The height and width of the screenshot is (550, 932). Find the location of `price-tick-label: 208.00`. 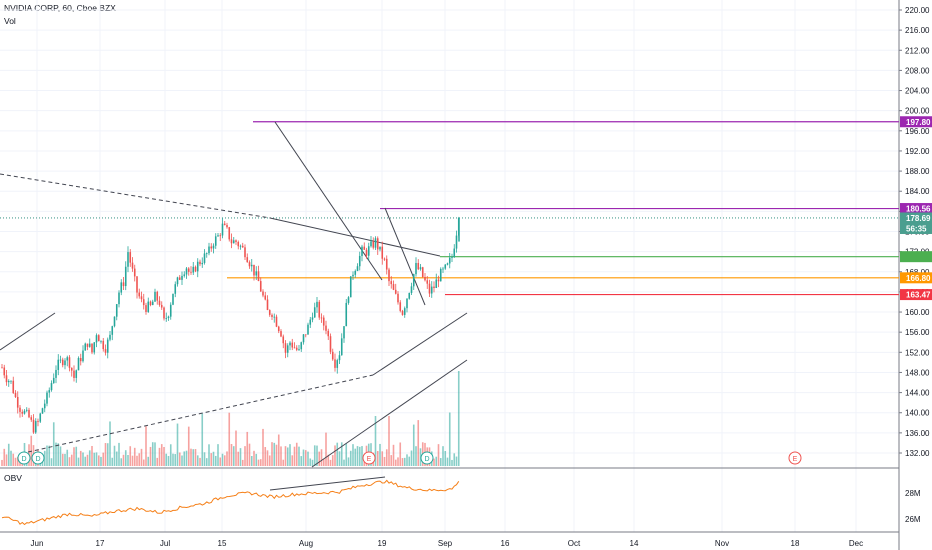

price-tick-label: 208.00 is located at coordinates (917, 70).